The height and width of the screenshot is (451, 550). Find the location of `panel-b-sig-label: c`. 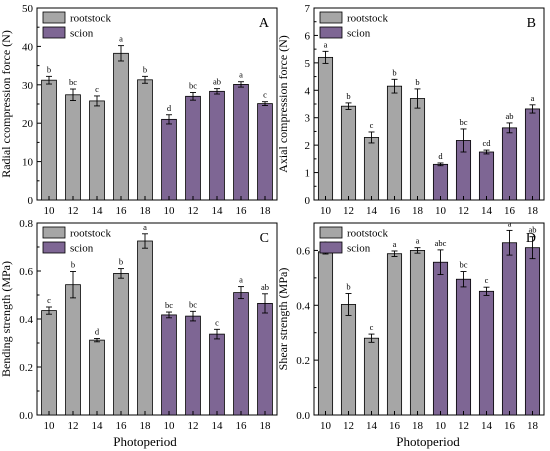

panel-b-sig-label: c is located at coordinates (372, 125).